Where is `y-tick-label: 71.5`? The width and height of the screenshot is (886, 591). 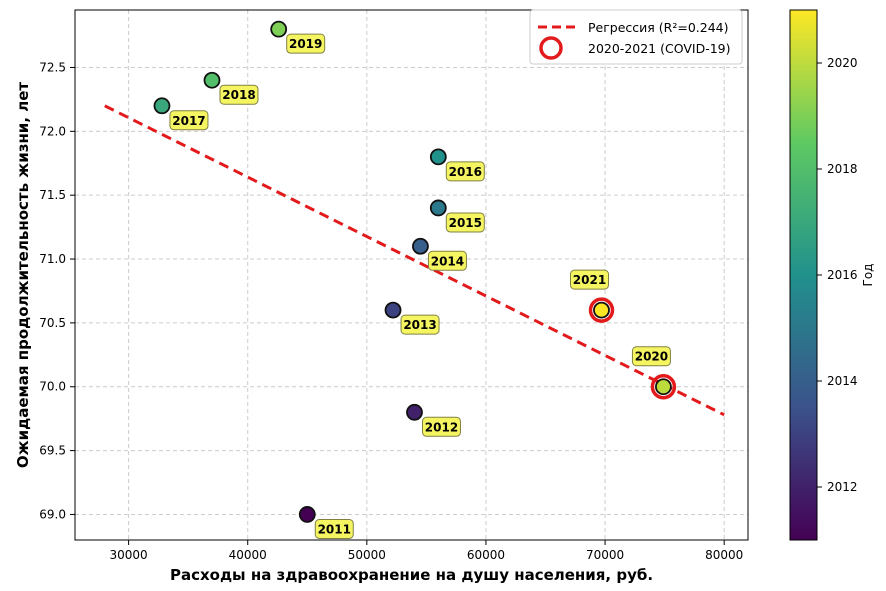
y-tick-label: 71.5 is located at coordinates (52, 195).